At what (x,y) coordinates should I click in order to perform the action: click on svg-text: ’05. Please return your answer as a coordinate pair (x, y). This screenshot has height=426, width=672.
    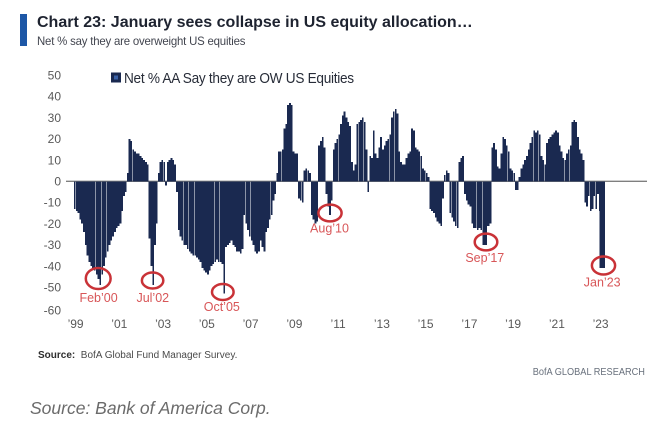
    Looking at the image, I should click on (207, 324).